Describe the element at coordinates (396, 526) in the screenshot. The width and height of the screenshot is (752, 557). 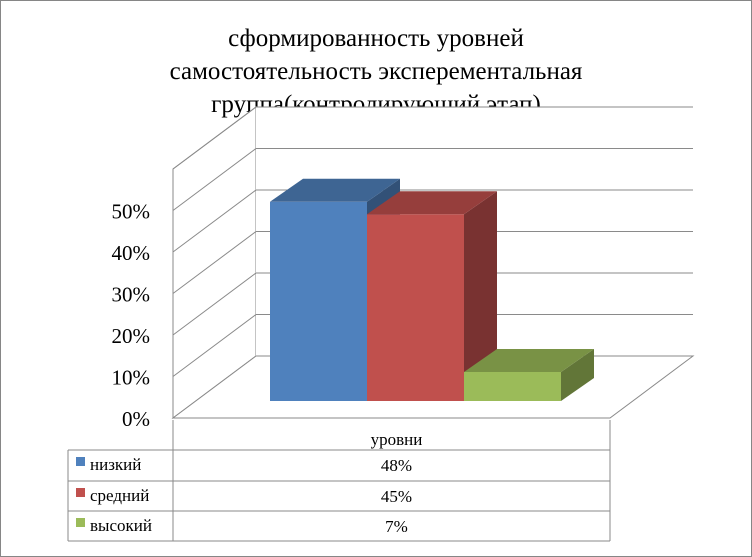
I see `data-label: 7%` at that location.